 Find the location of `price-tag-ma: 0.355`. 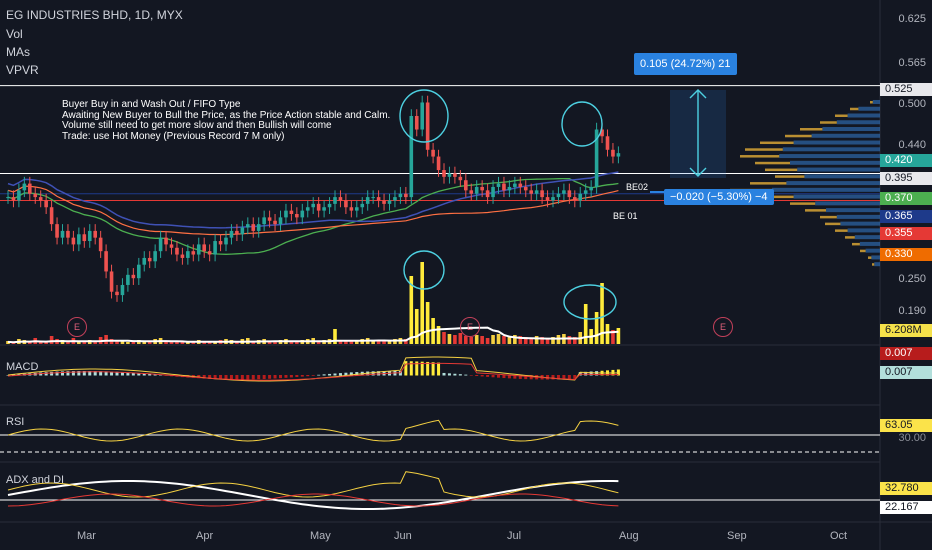

price-tag-ma: 0.355 is located at coordinates (906, 233).